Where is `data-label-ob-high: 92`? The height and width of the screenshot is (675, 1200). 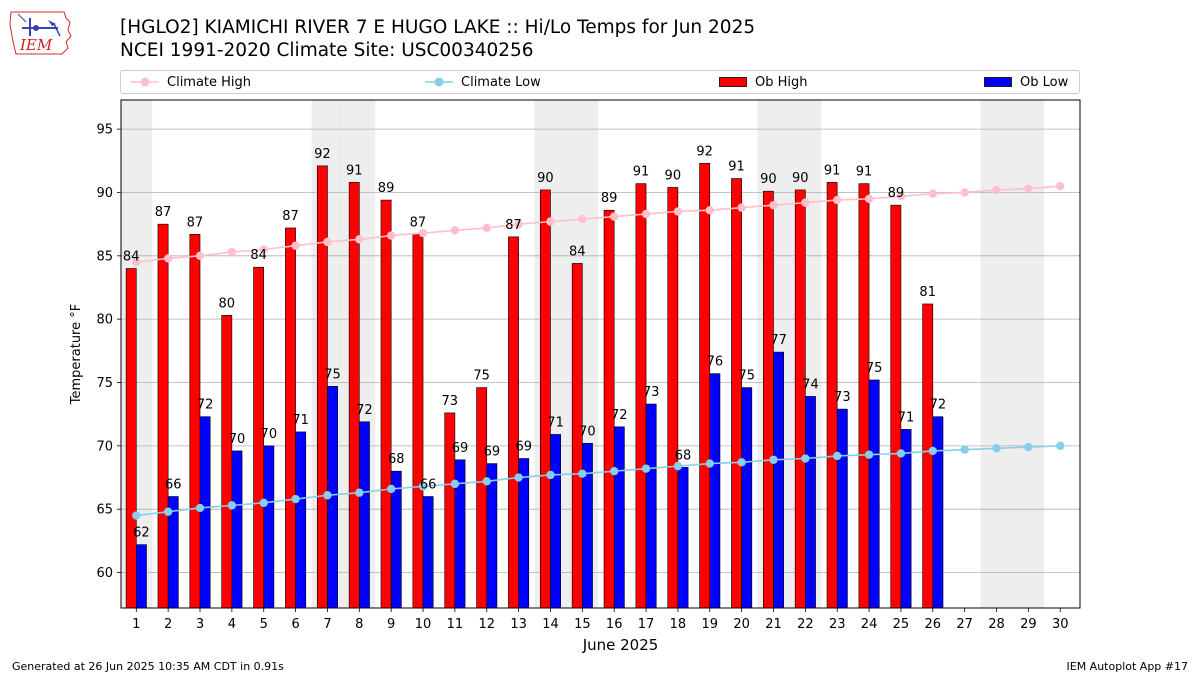 data-label-ob-high: 92 is located at coordinates (704, 151).